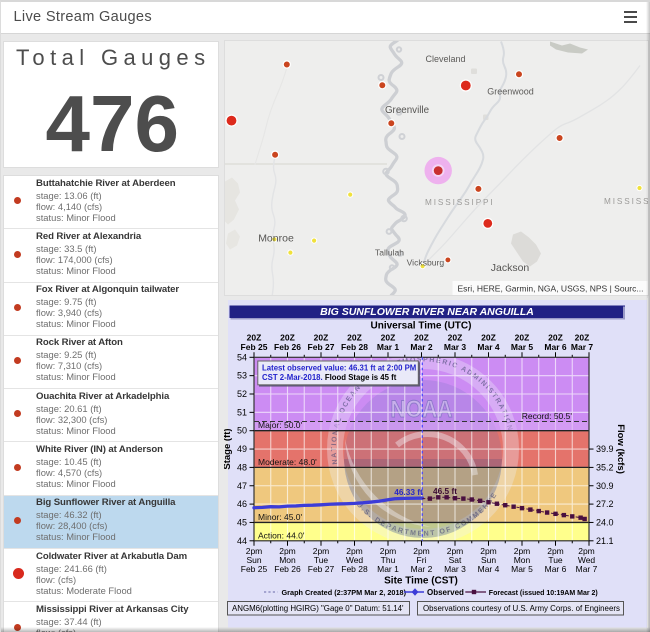  Describe the element at coordinates (421, 326) in the screenshot. I see `svg-text: Universal Time (UTC)` at that location.